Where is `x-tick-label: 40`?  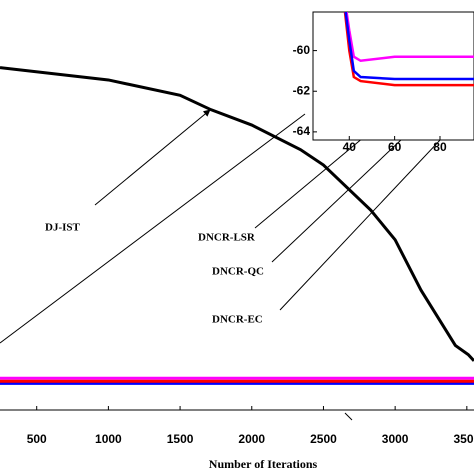 x-tick-label: 40 is located at coordinates (350, 147).